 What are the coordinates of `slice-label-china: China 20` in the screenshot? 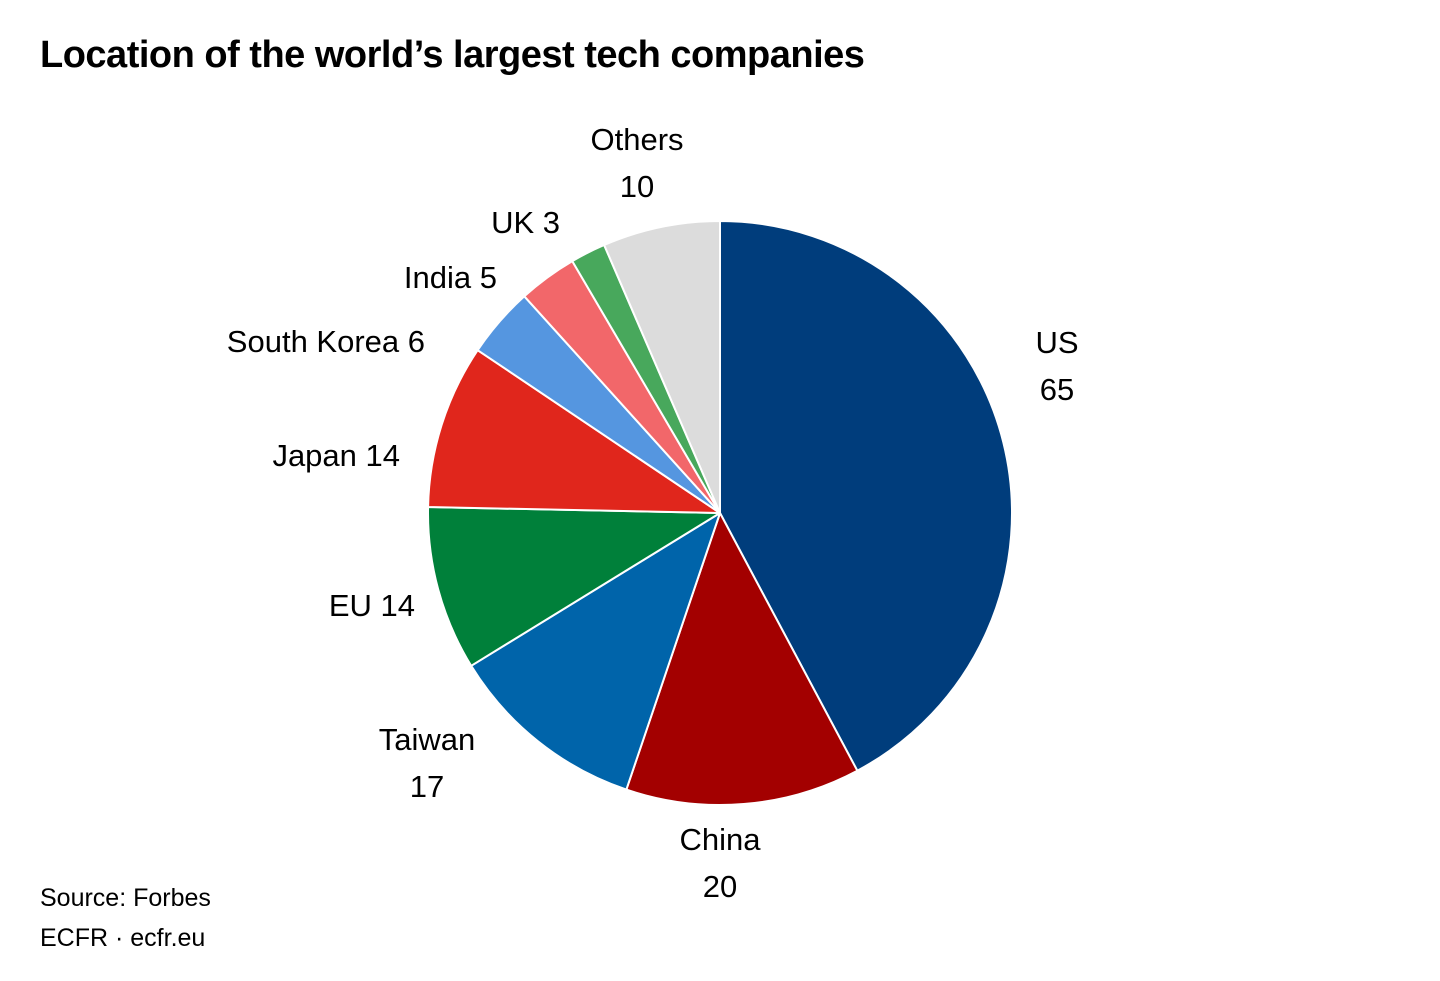 It's located at (721, 863).